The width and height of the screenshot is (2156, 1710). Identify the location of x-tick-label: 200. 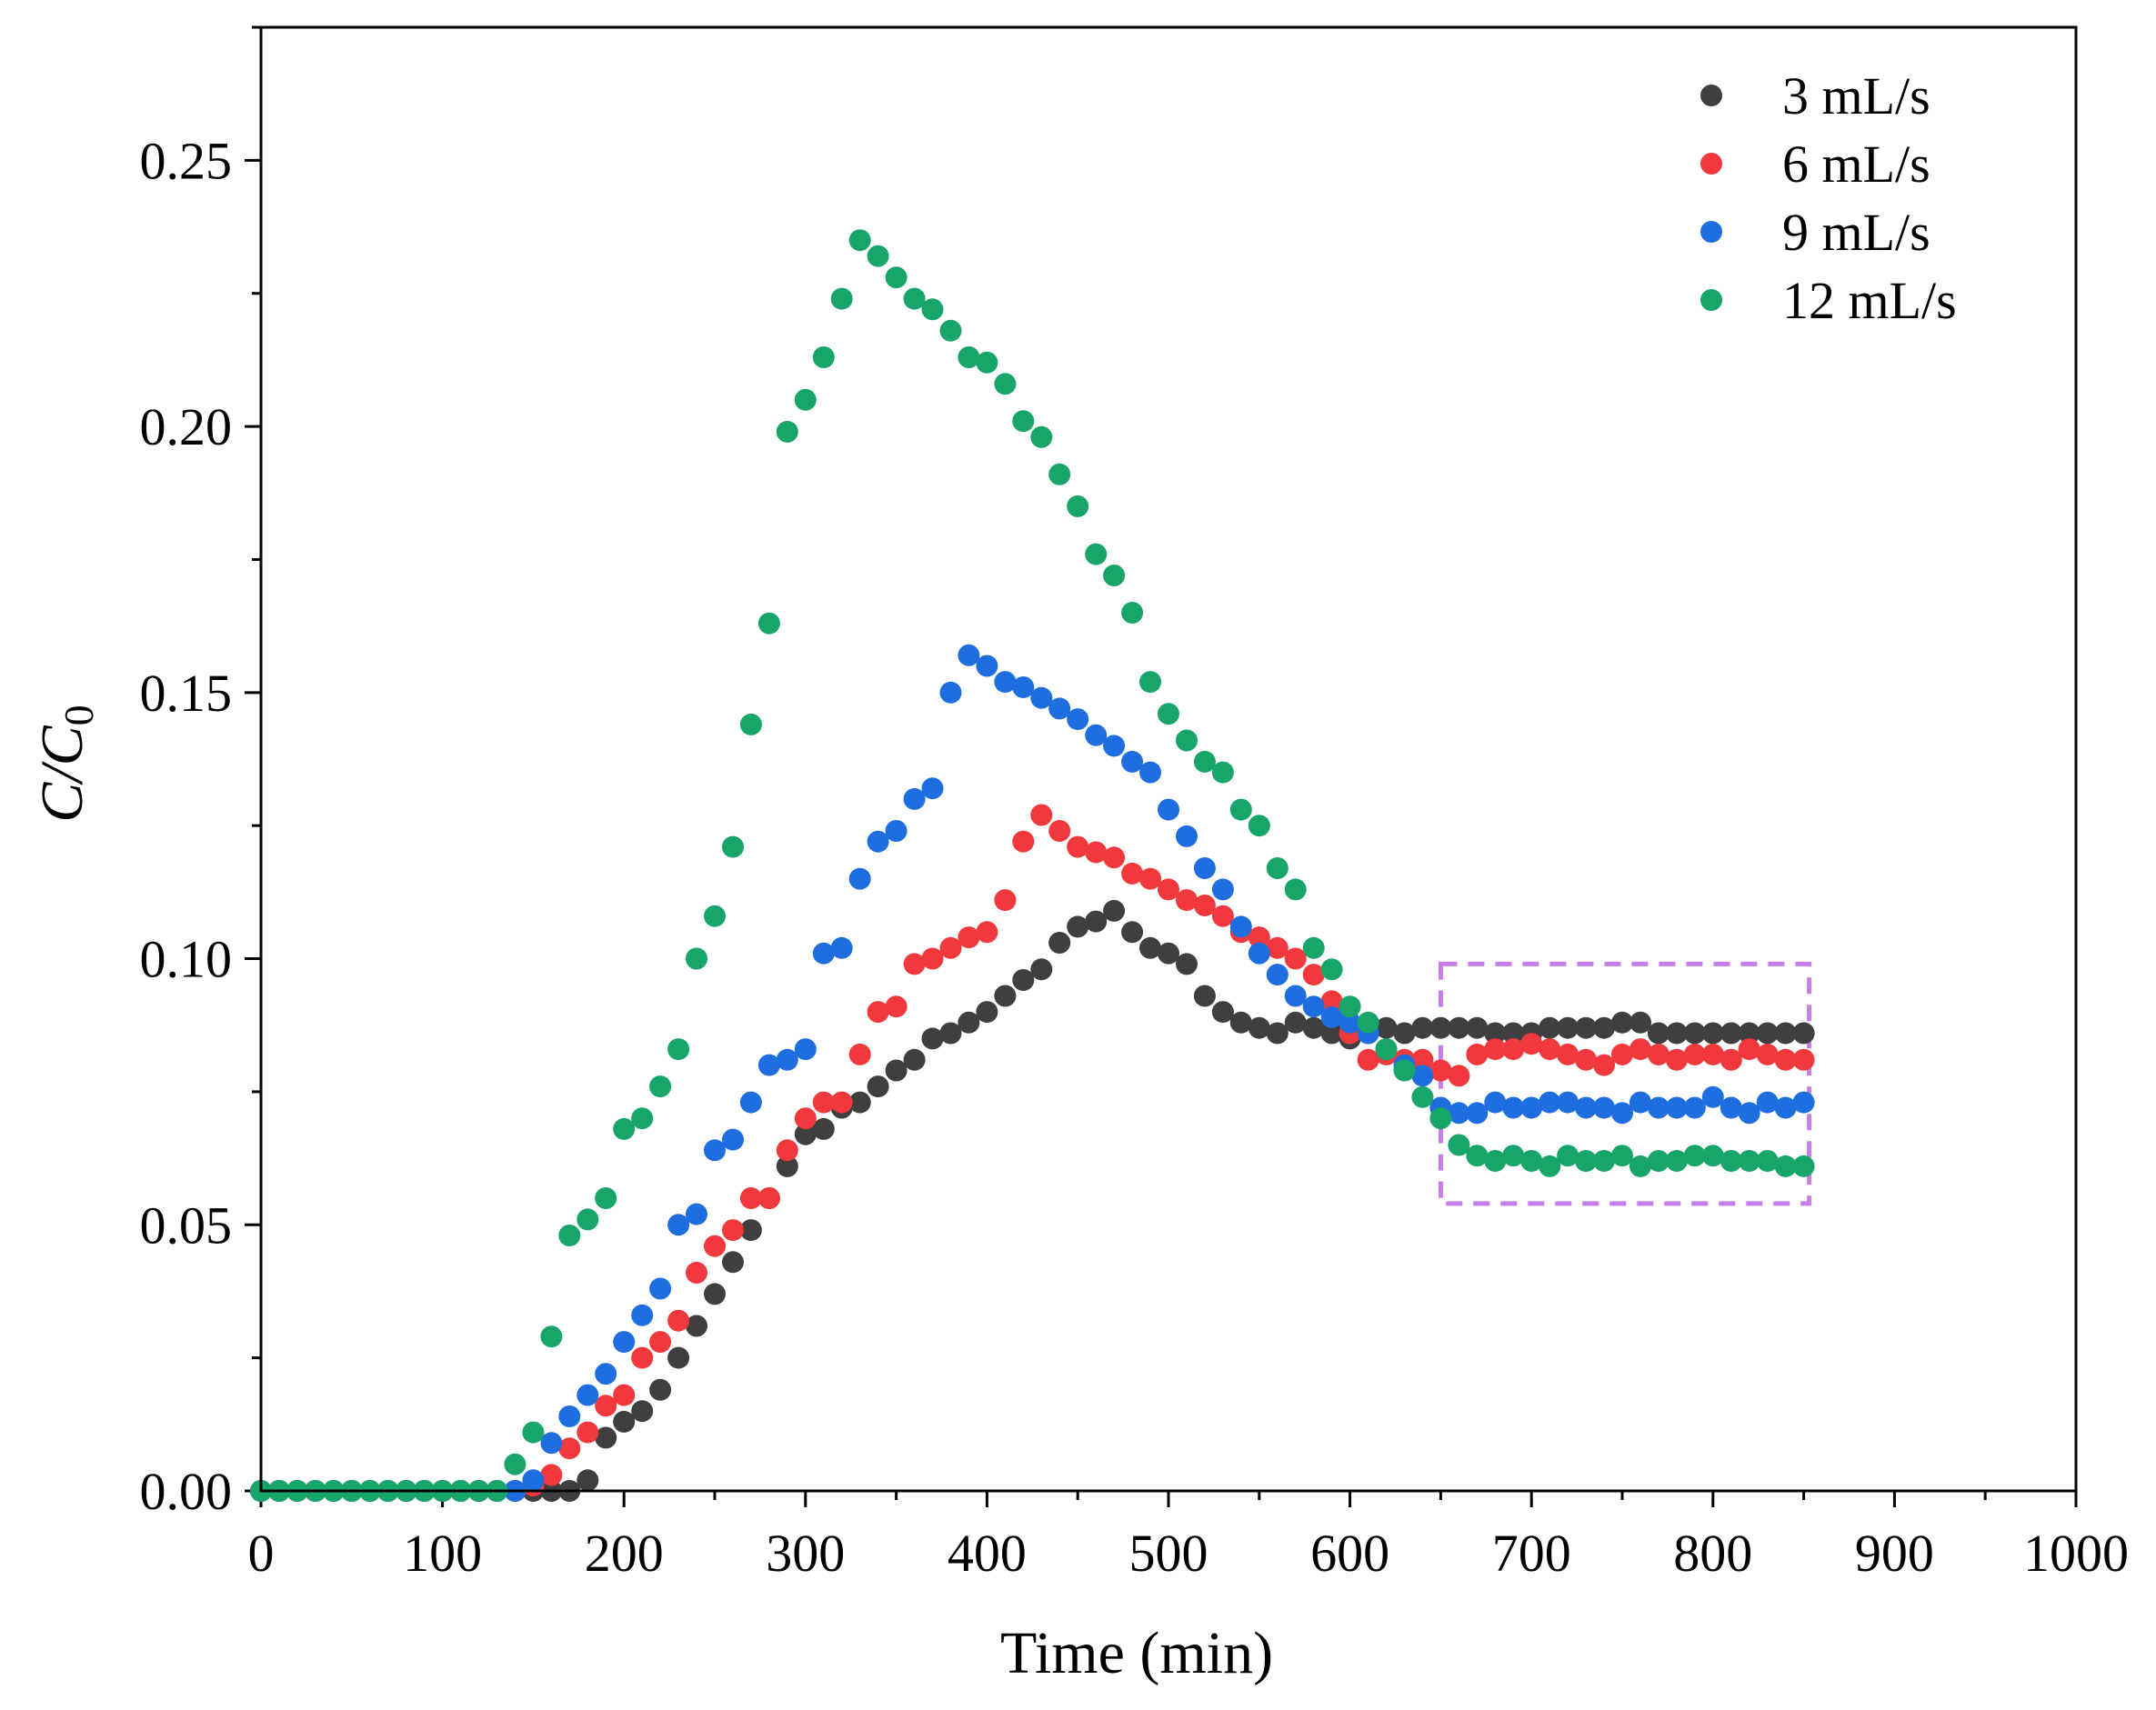
(624, 1553).